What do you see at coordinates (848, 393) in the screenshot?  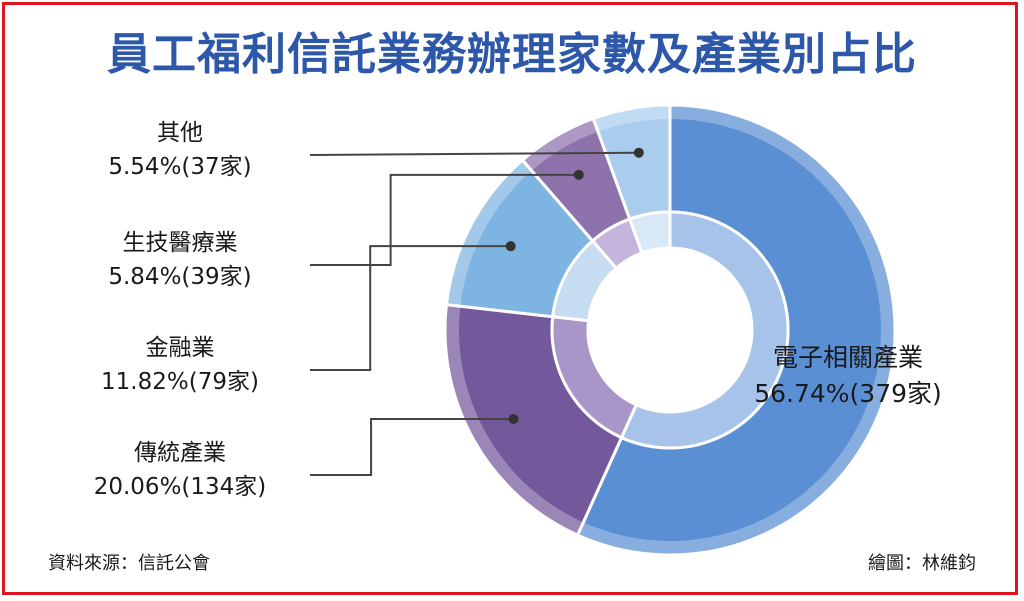 I see `slice-value-0: 56.74%(379家)` at bounding box center [848, 393].